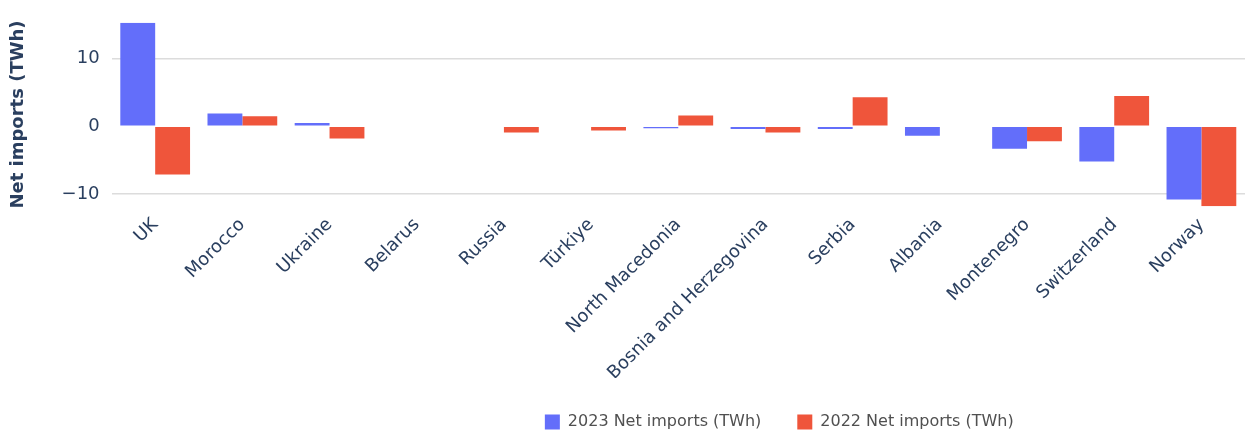 The width and height of the screenshot is (1247, 437). What do you see at coordinates (17, 114) in the screenshot?
I see `y-axis-title: Net imports (TWh)` at bounding box center [17, 114].